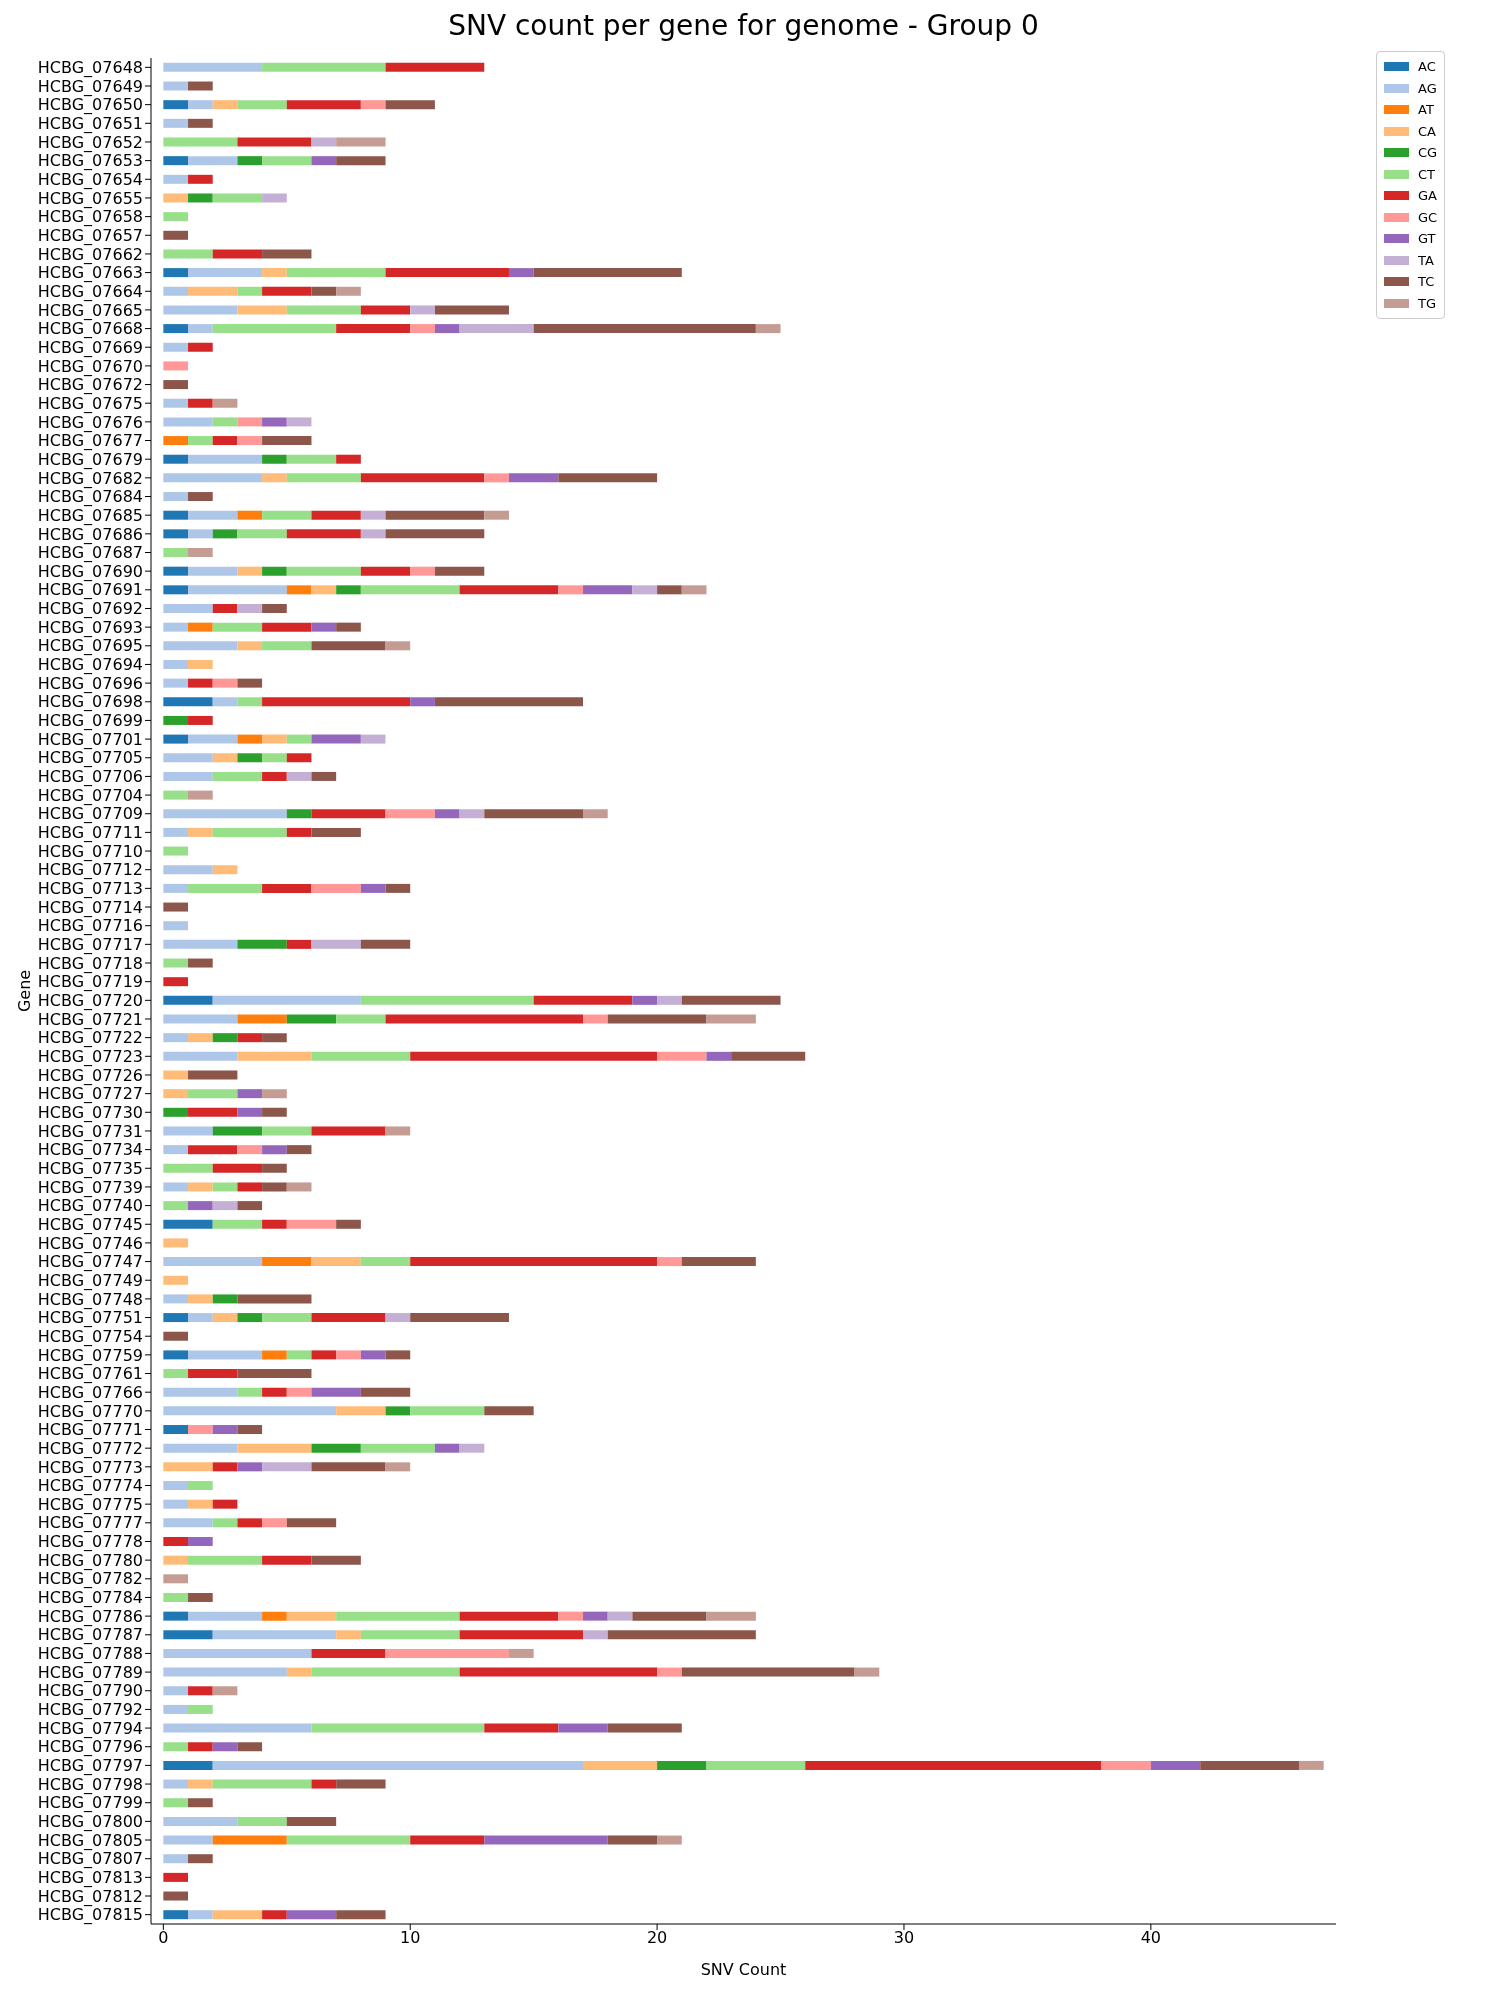 The width and height of the screenshot is (1493, 1992). What do you see at coordinates (90, 945) in the screenshot?
I see `y-tick-label: HCBG_07717` at bounding box center [90, 945].